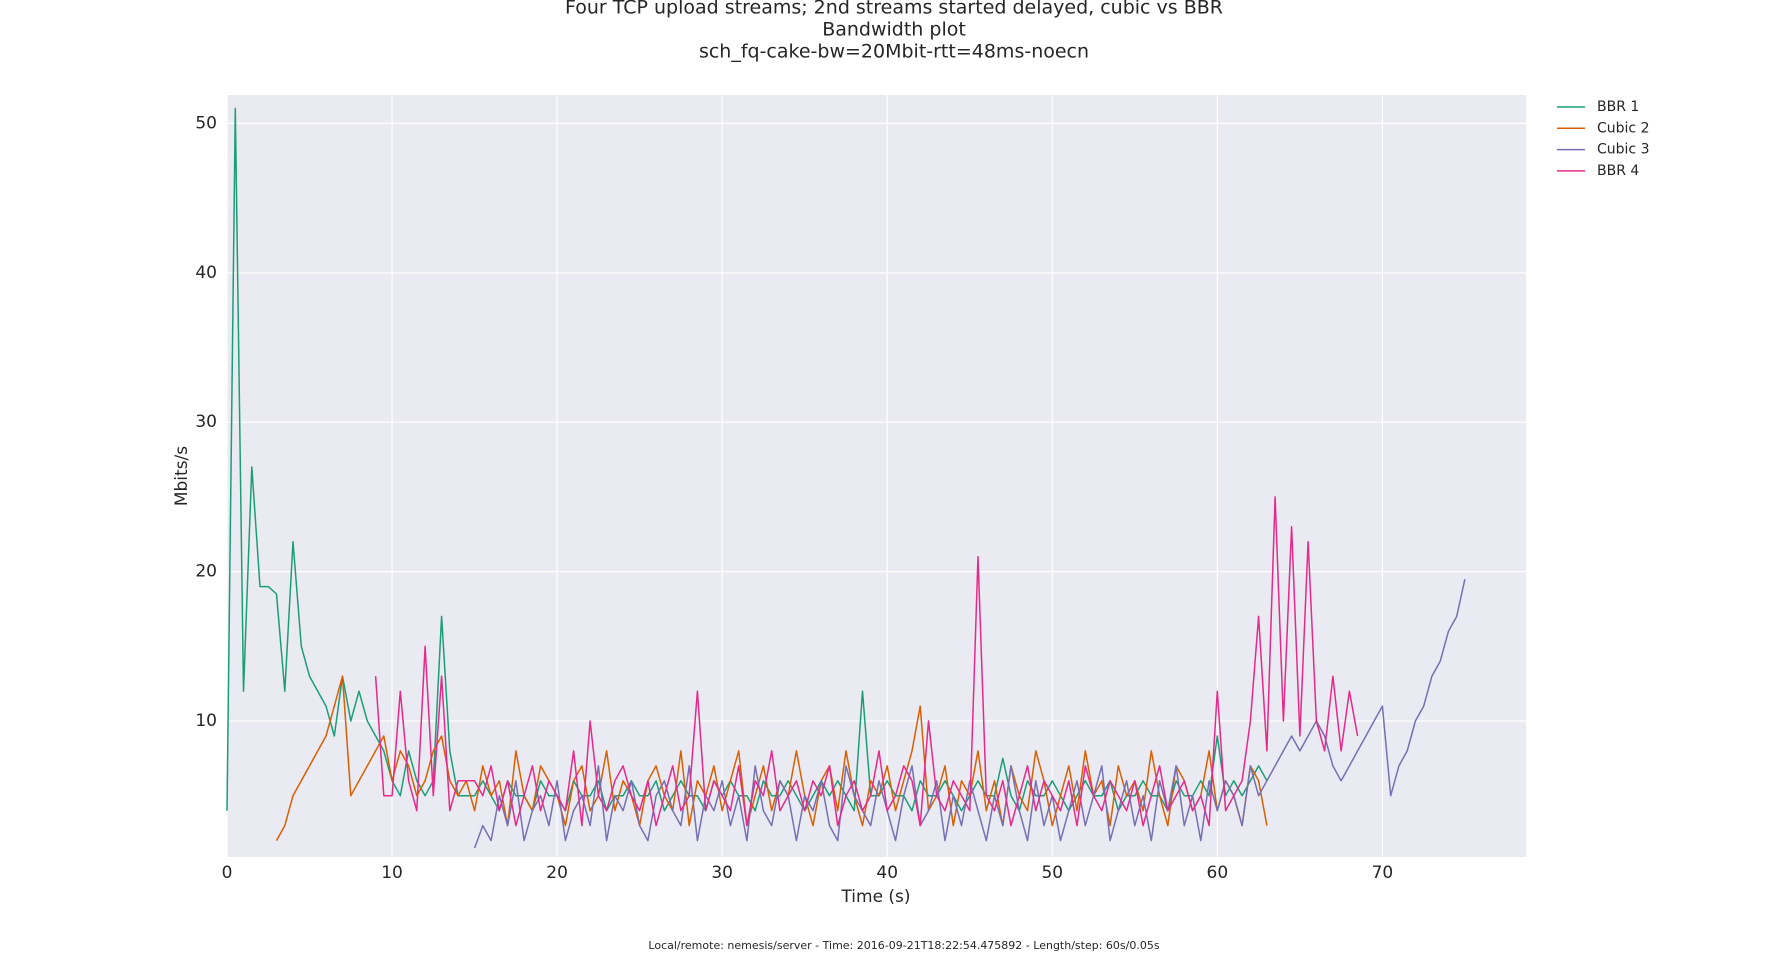 This screenshot has width=1789, height=953. Describe the element at coordinates (1383, 873) in the screenshot. I see `x-tick-label: 70` at that location.